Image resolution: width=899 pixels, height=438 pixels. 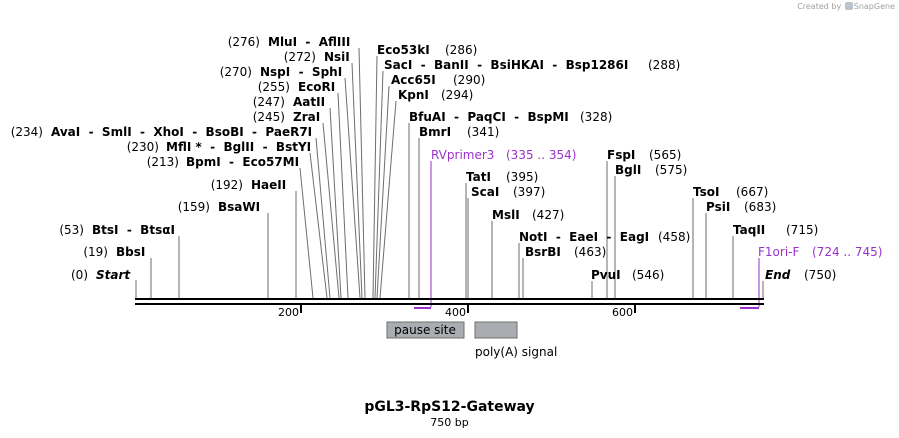 I want to click on site-name-eco53ki: Eco53kI, so click(x=403, y=50).